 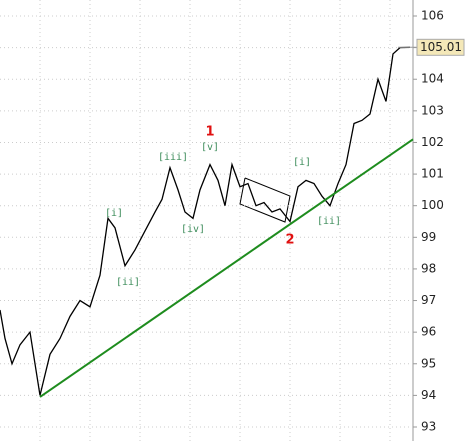 What do you see at coordinates (289, 240) in the screenshot?
I see `wave-label: 2` at bounding box center [289, 240].